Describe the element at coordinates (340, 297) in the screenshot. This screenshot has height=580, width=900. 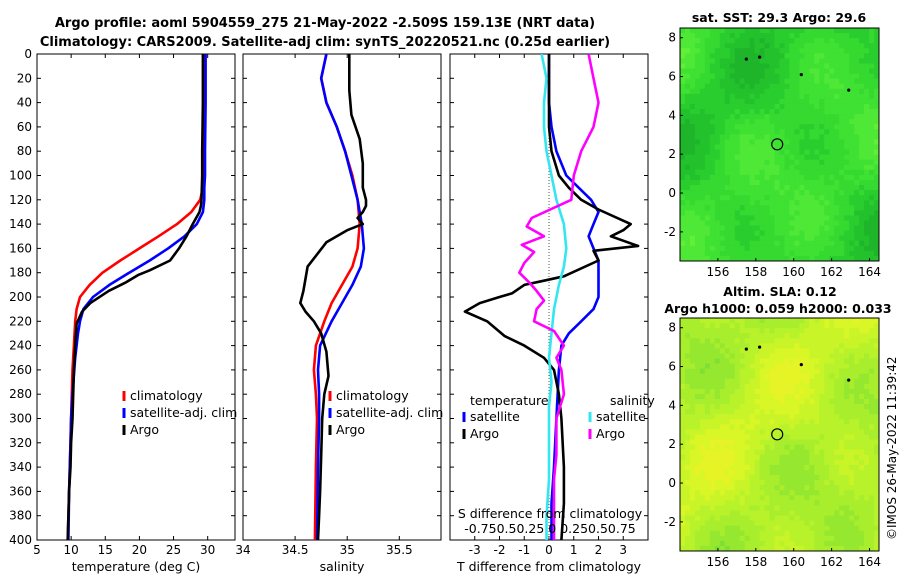
I see `salinity-satellite-adj-clim-line` at that location.